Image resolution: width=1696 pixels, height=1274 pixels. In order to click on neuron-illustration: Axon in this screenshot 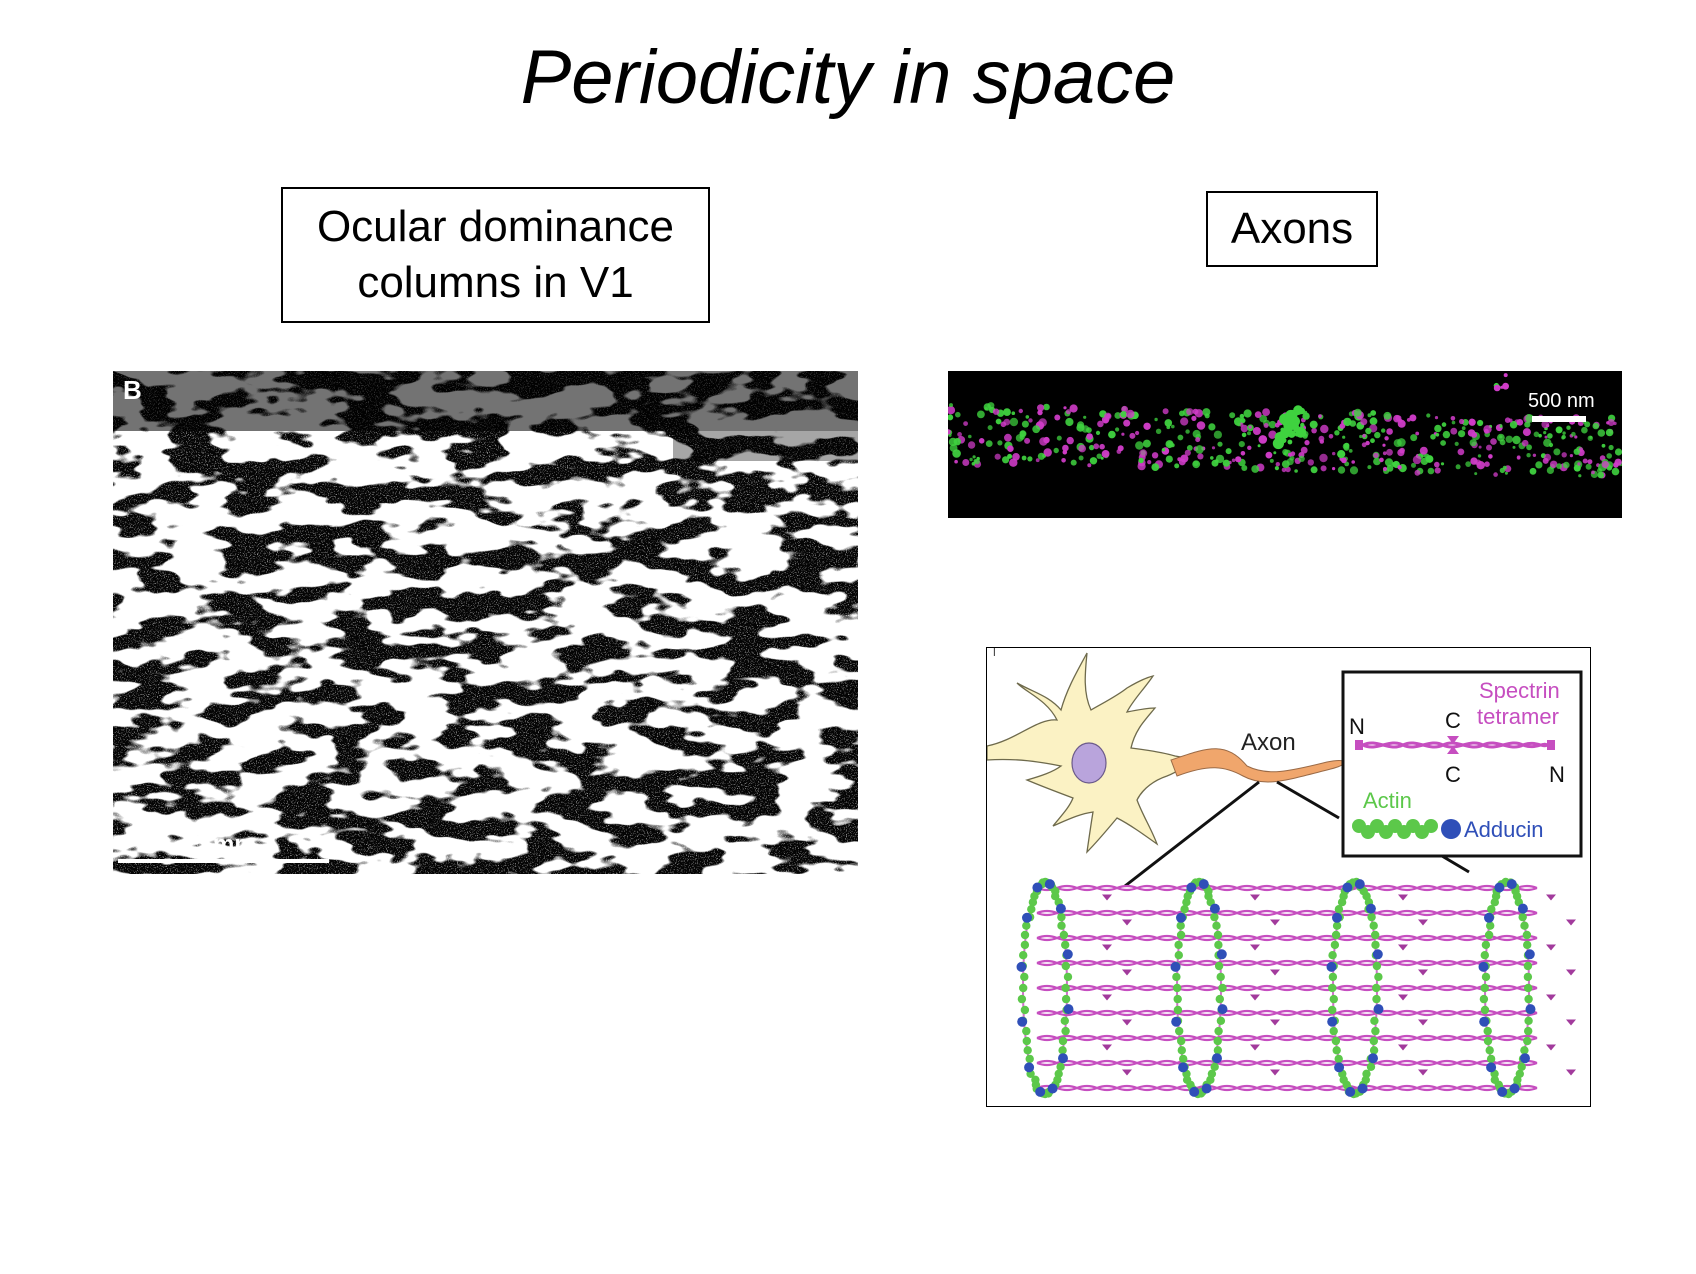, I will do `click(1166, 753)`.